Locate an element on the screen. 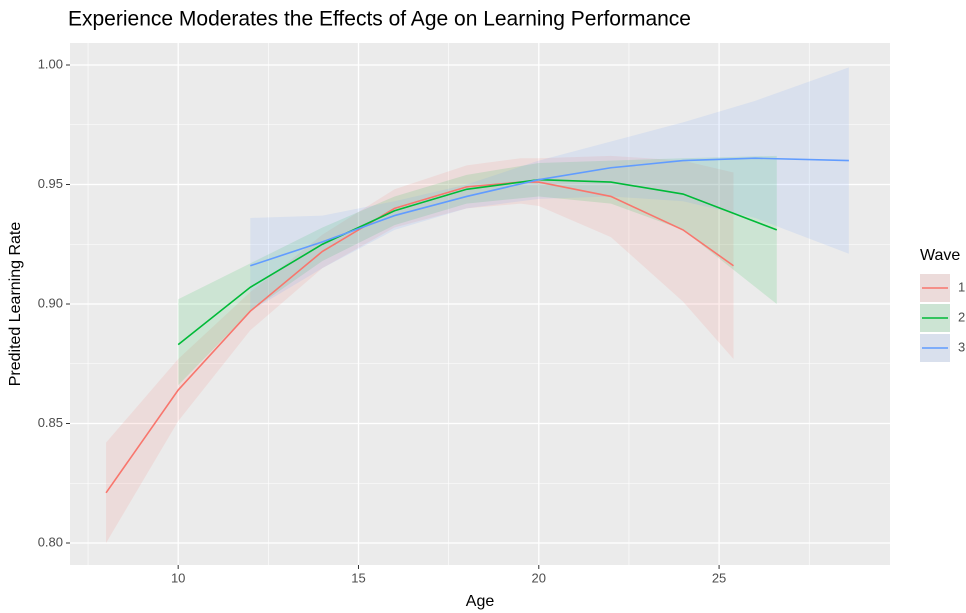 This screenshot has height=613, width=966. legend-label: 3 is located at coordinates (961, 346).